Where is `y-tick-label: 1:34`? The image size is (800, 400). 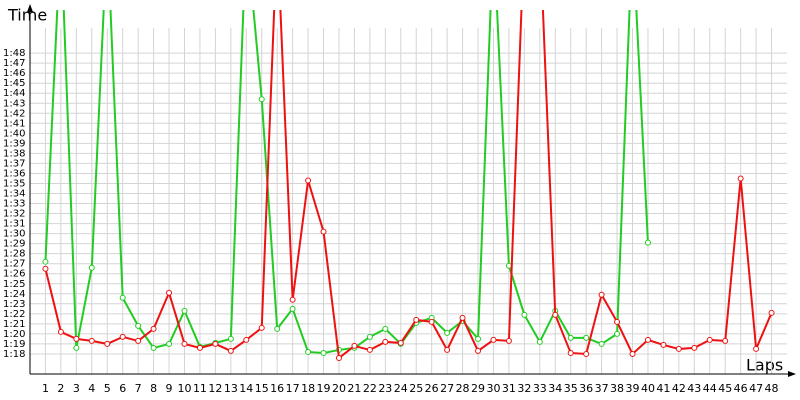
y-tick-label: 1:34 is located at coordinates (14, 194).